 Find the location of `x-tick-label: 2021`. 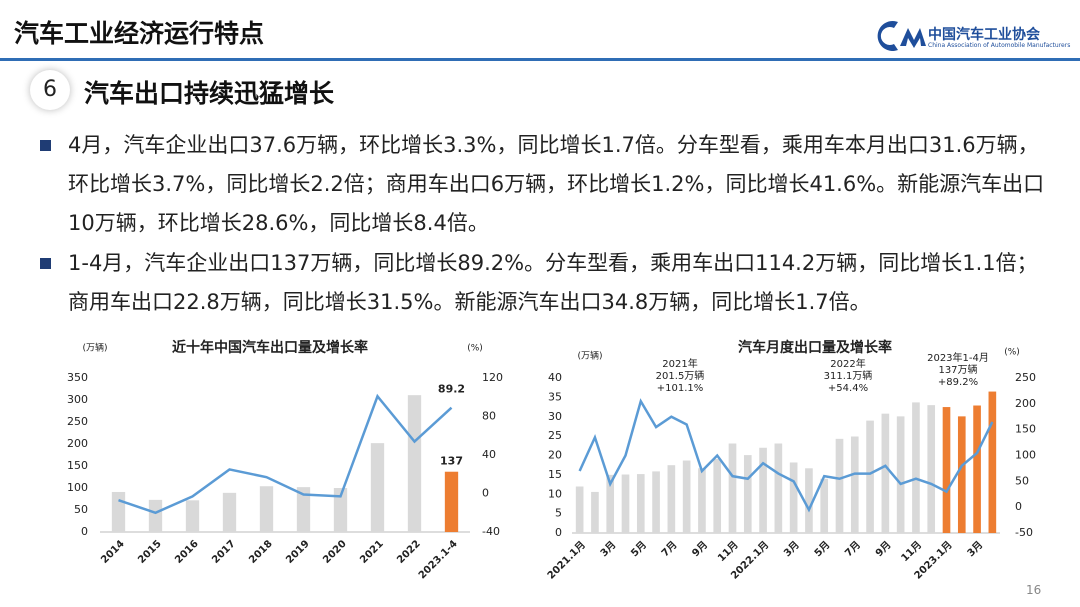

x-tick-label: 2021 is located at coordinates (371, 551).